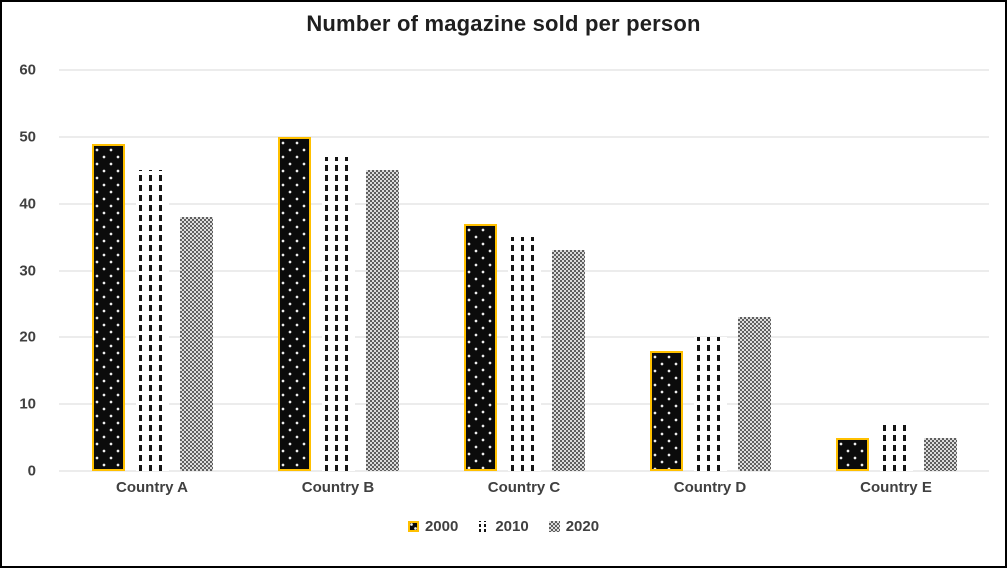  What do you see at coordinates (441, 526) in the screenshot?
I see `legend-label-2000: 2000` at bounding box center [441, 526].